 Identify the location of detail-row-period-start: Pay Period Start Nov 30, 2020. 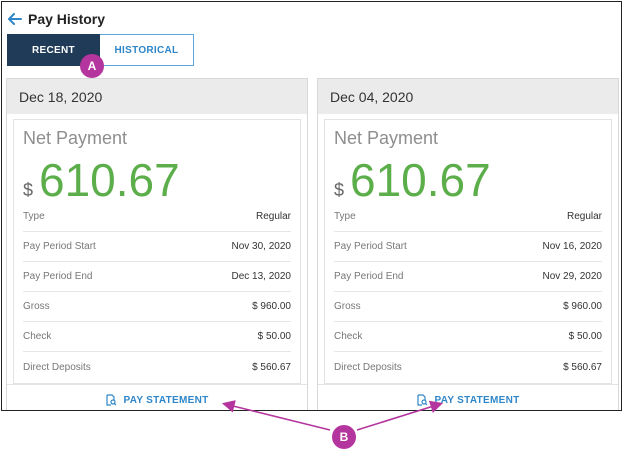
(157, 247).